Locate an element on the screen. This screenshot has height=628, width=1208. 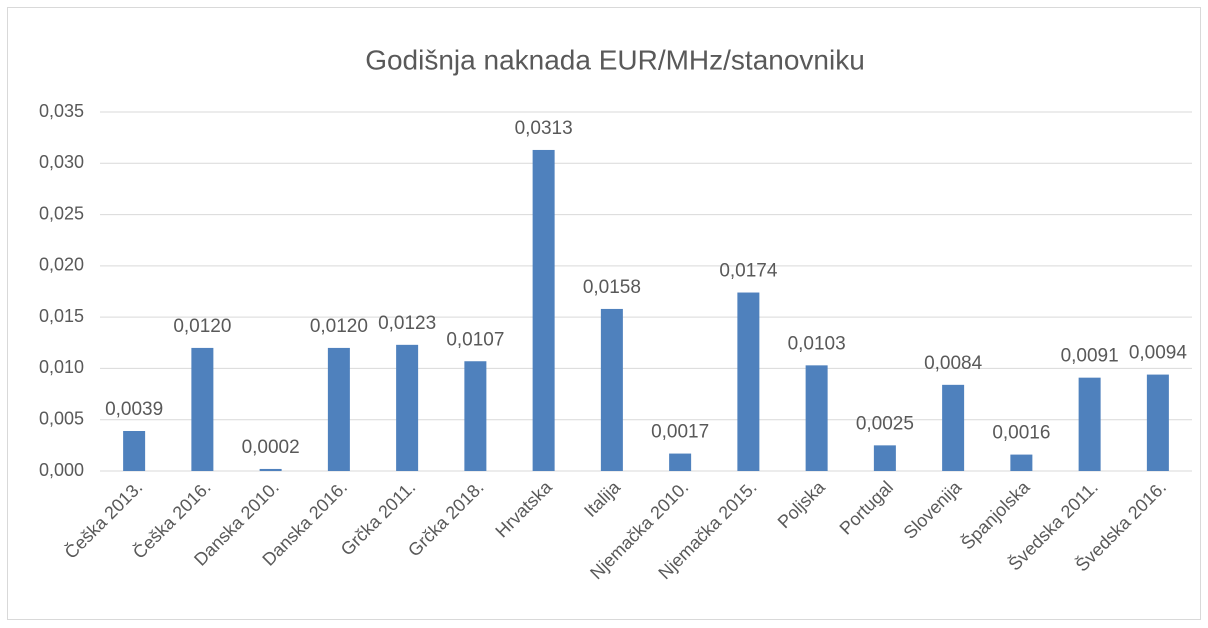
data-label: 0,0107 is located at coordinates (475, 339).